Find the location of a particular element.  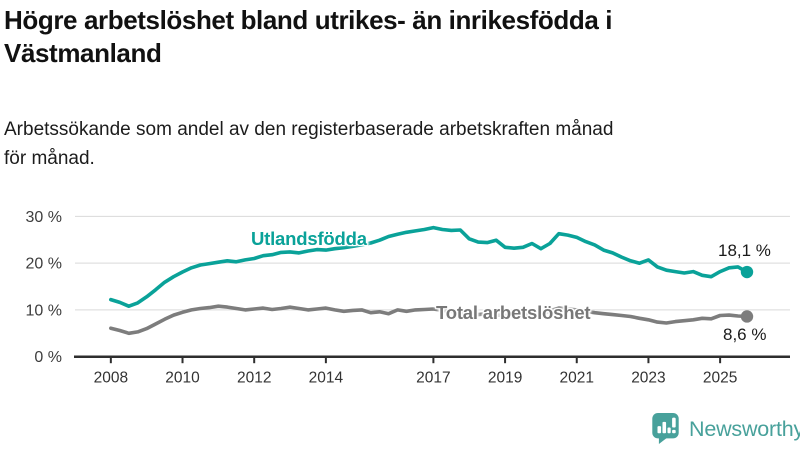

newsworthy-logo: Newsworthy is located at coordinates (725, 428).